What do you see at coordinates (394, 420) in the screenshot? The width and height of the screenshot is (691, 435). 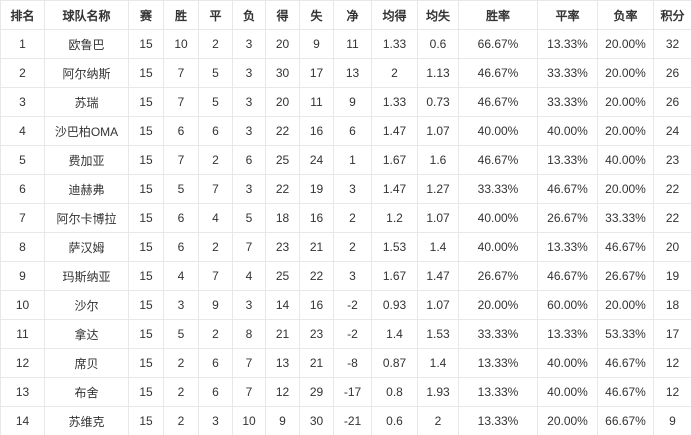 I see `table-cell: 0.6` at bounding box center [394, 420].